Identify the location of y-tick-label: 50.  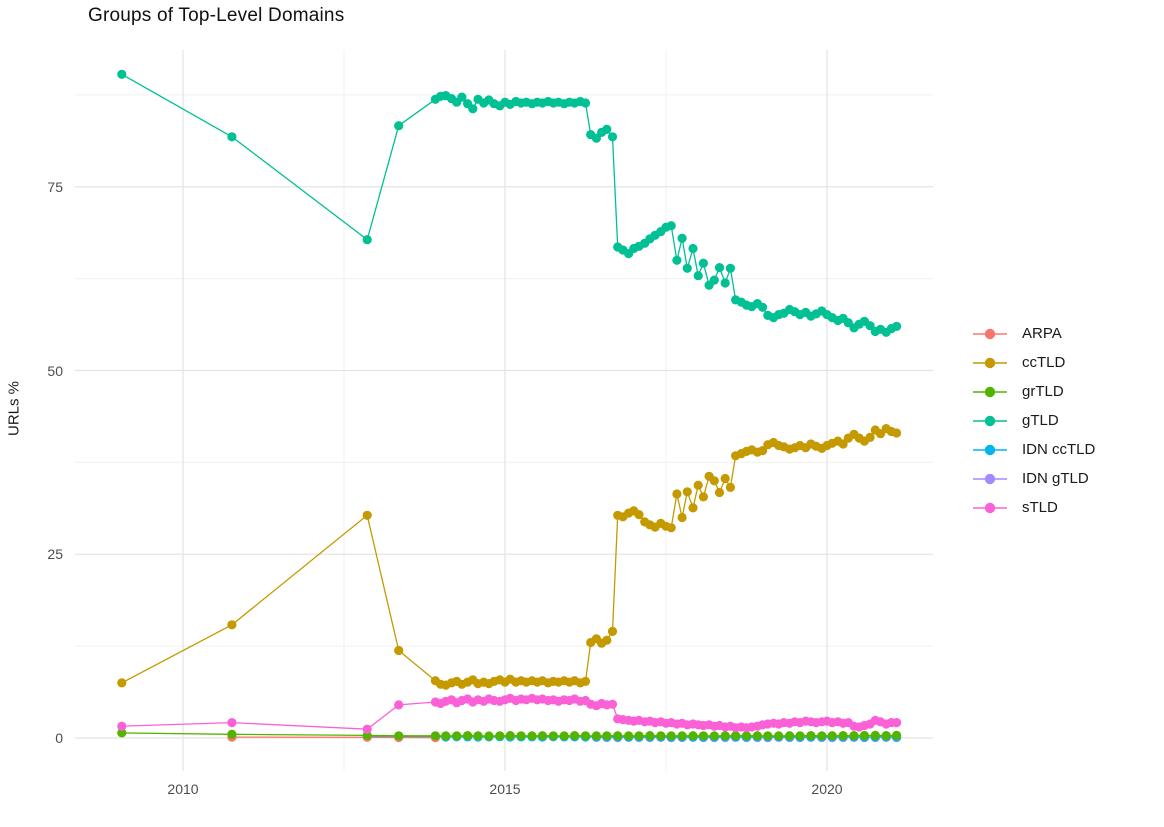
(55, 370).